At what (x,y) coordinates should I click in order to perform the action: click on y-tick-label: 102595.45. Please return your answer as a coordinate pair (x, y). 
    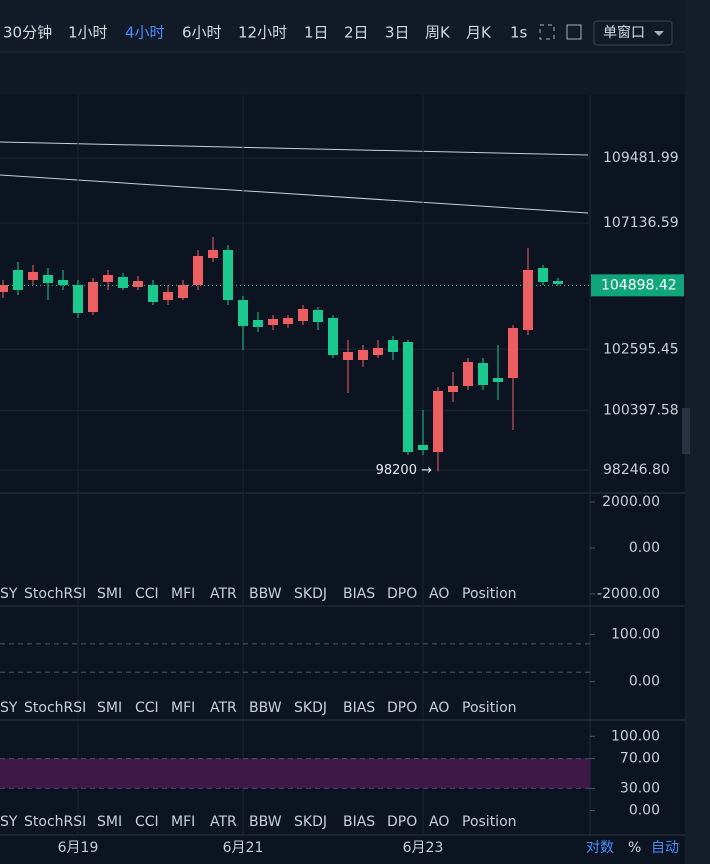
    Looking at the image, I should click on (641, 349).